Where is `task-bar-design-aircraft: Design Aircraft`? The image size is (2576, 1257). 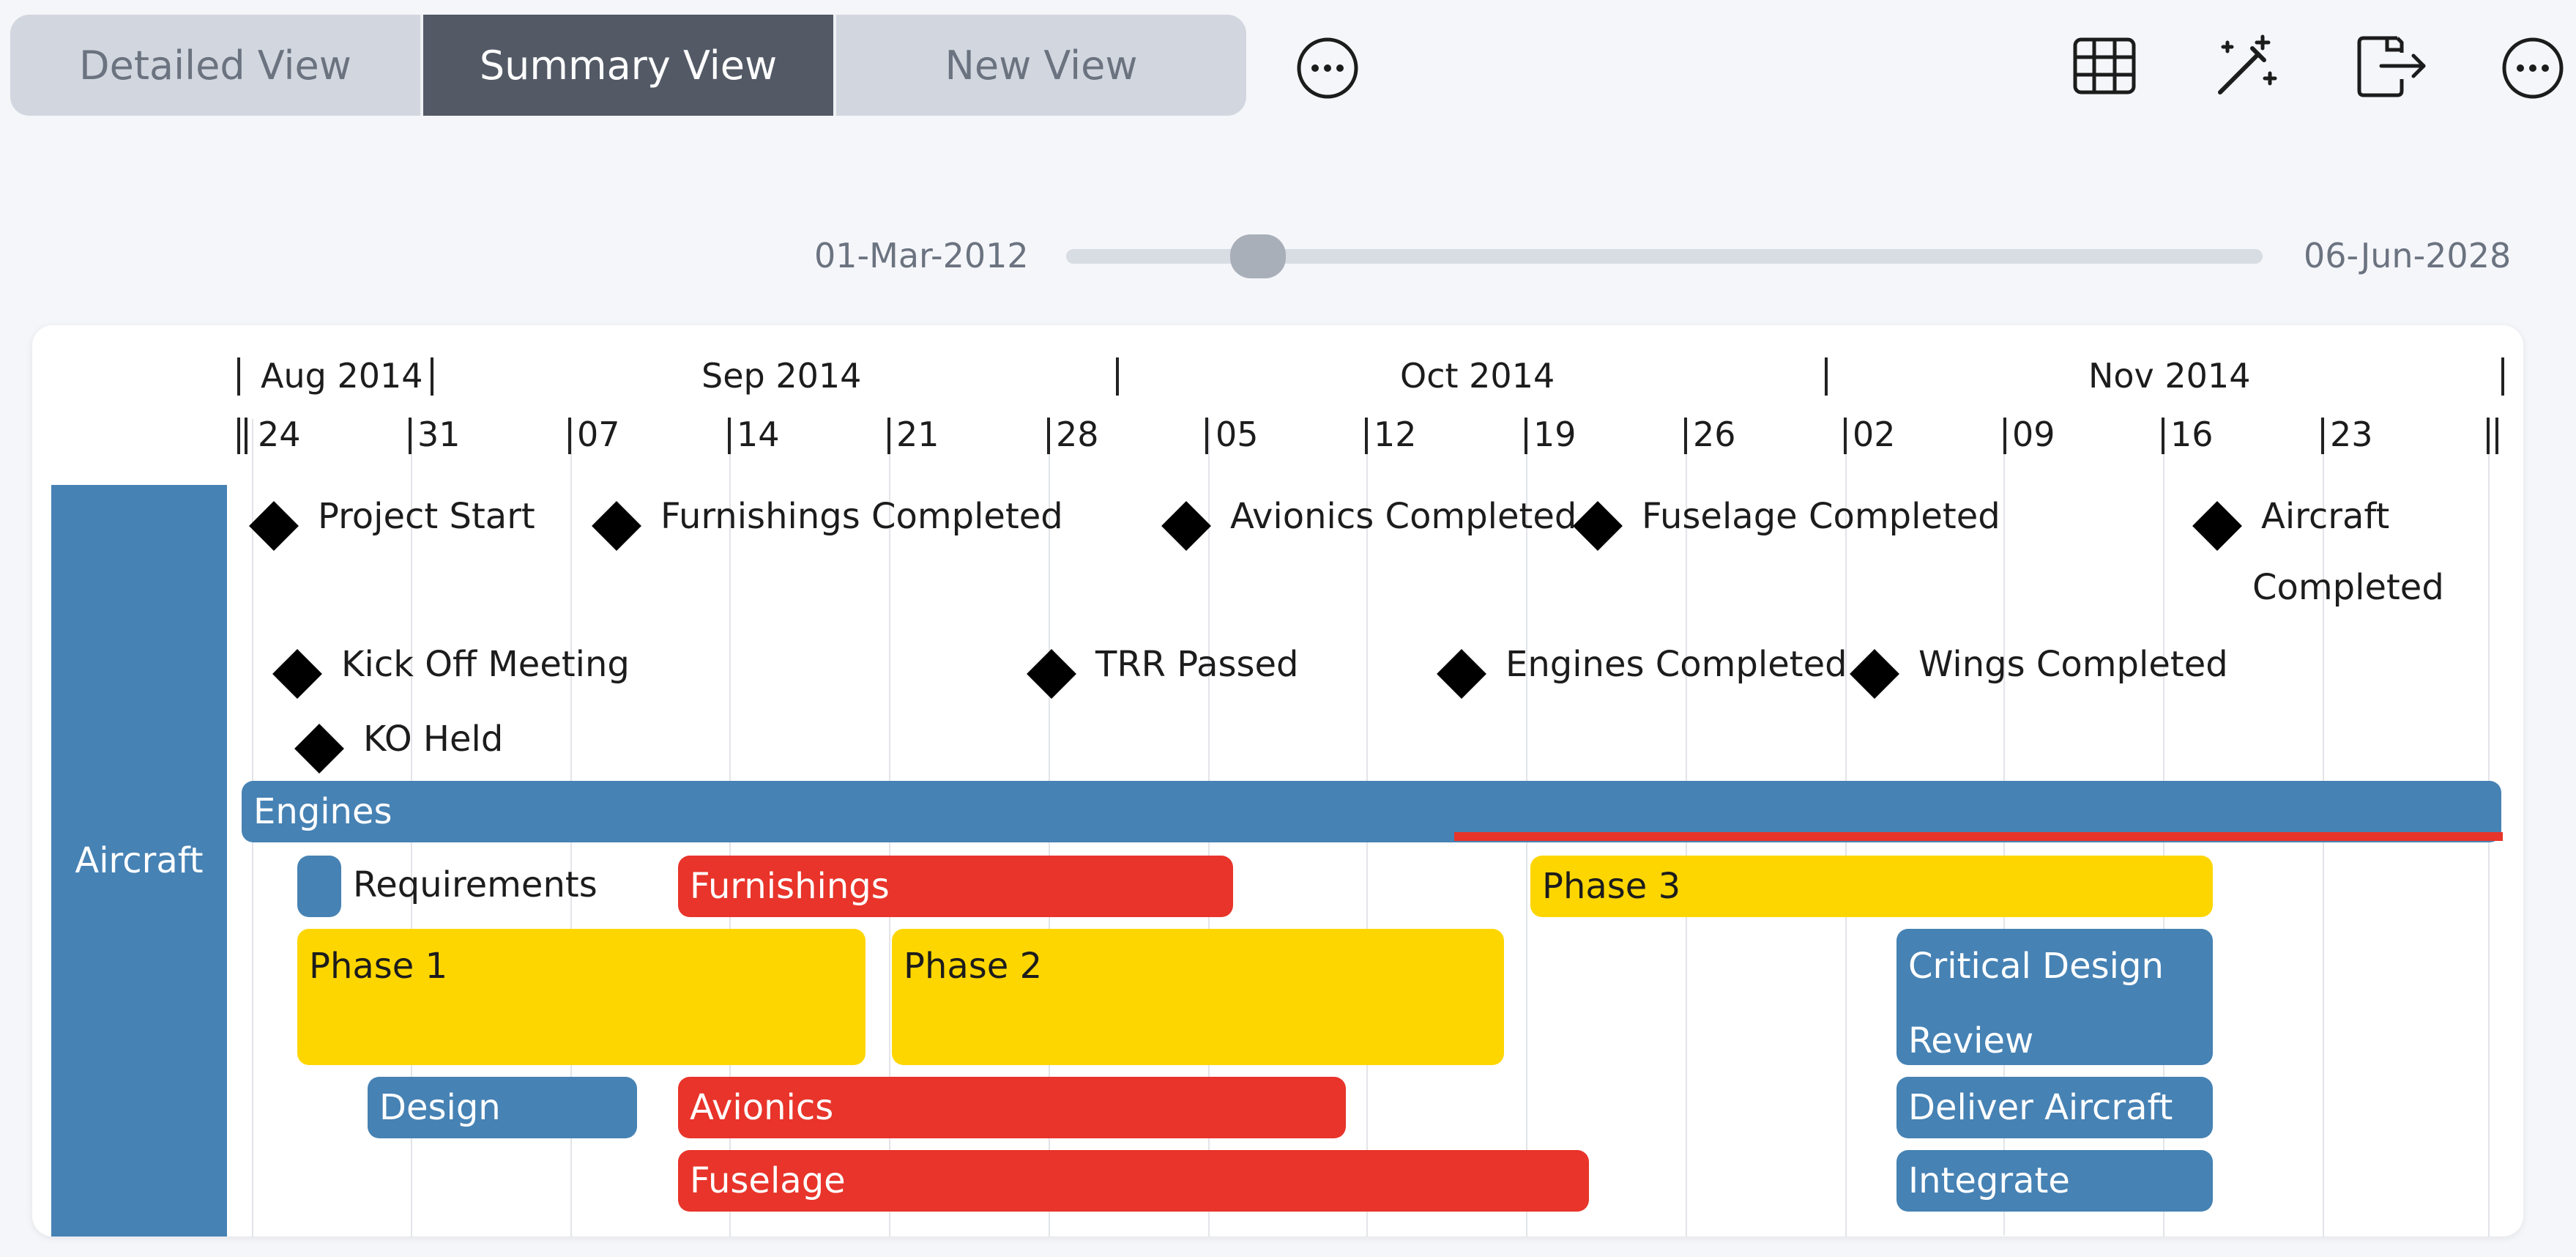 task-bar-design-aircraft: Design Aircraft is located at coordinates (502, 1133).